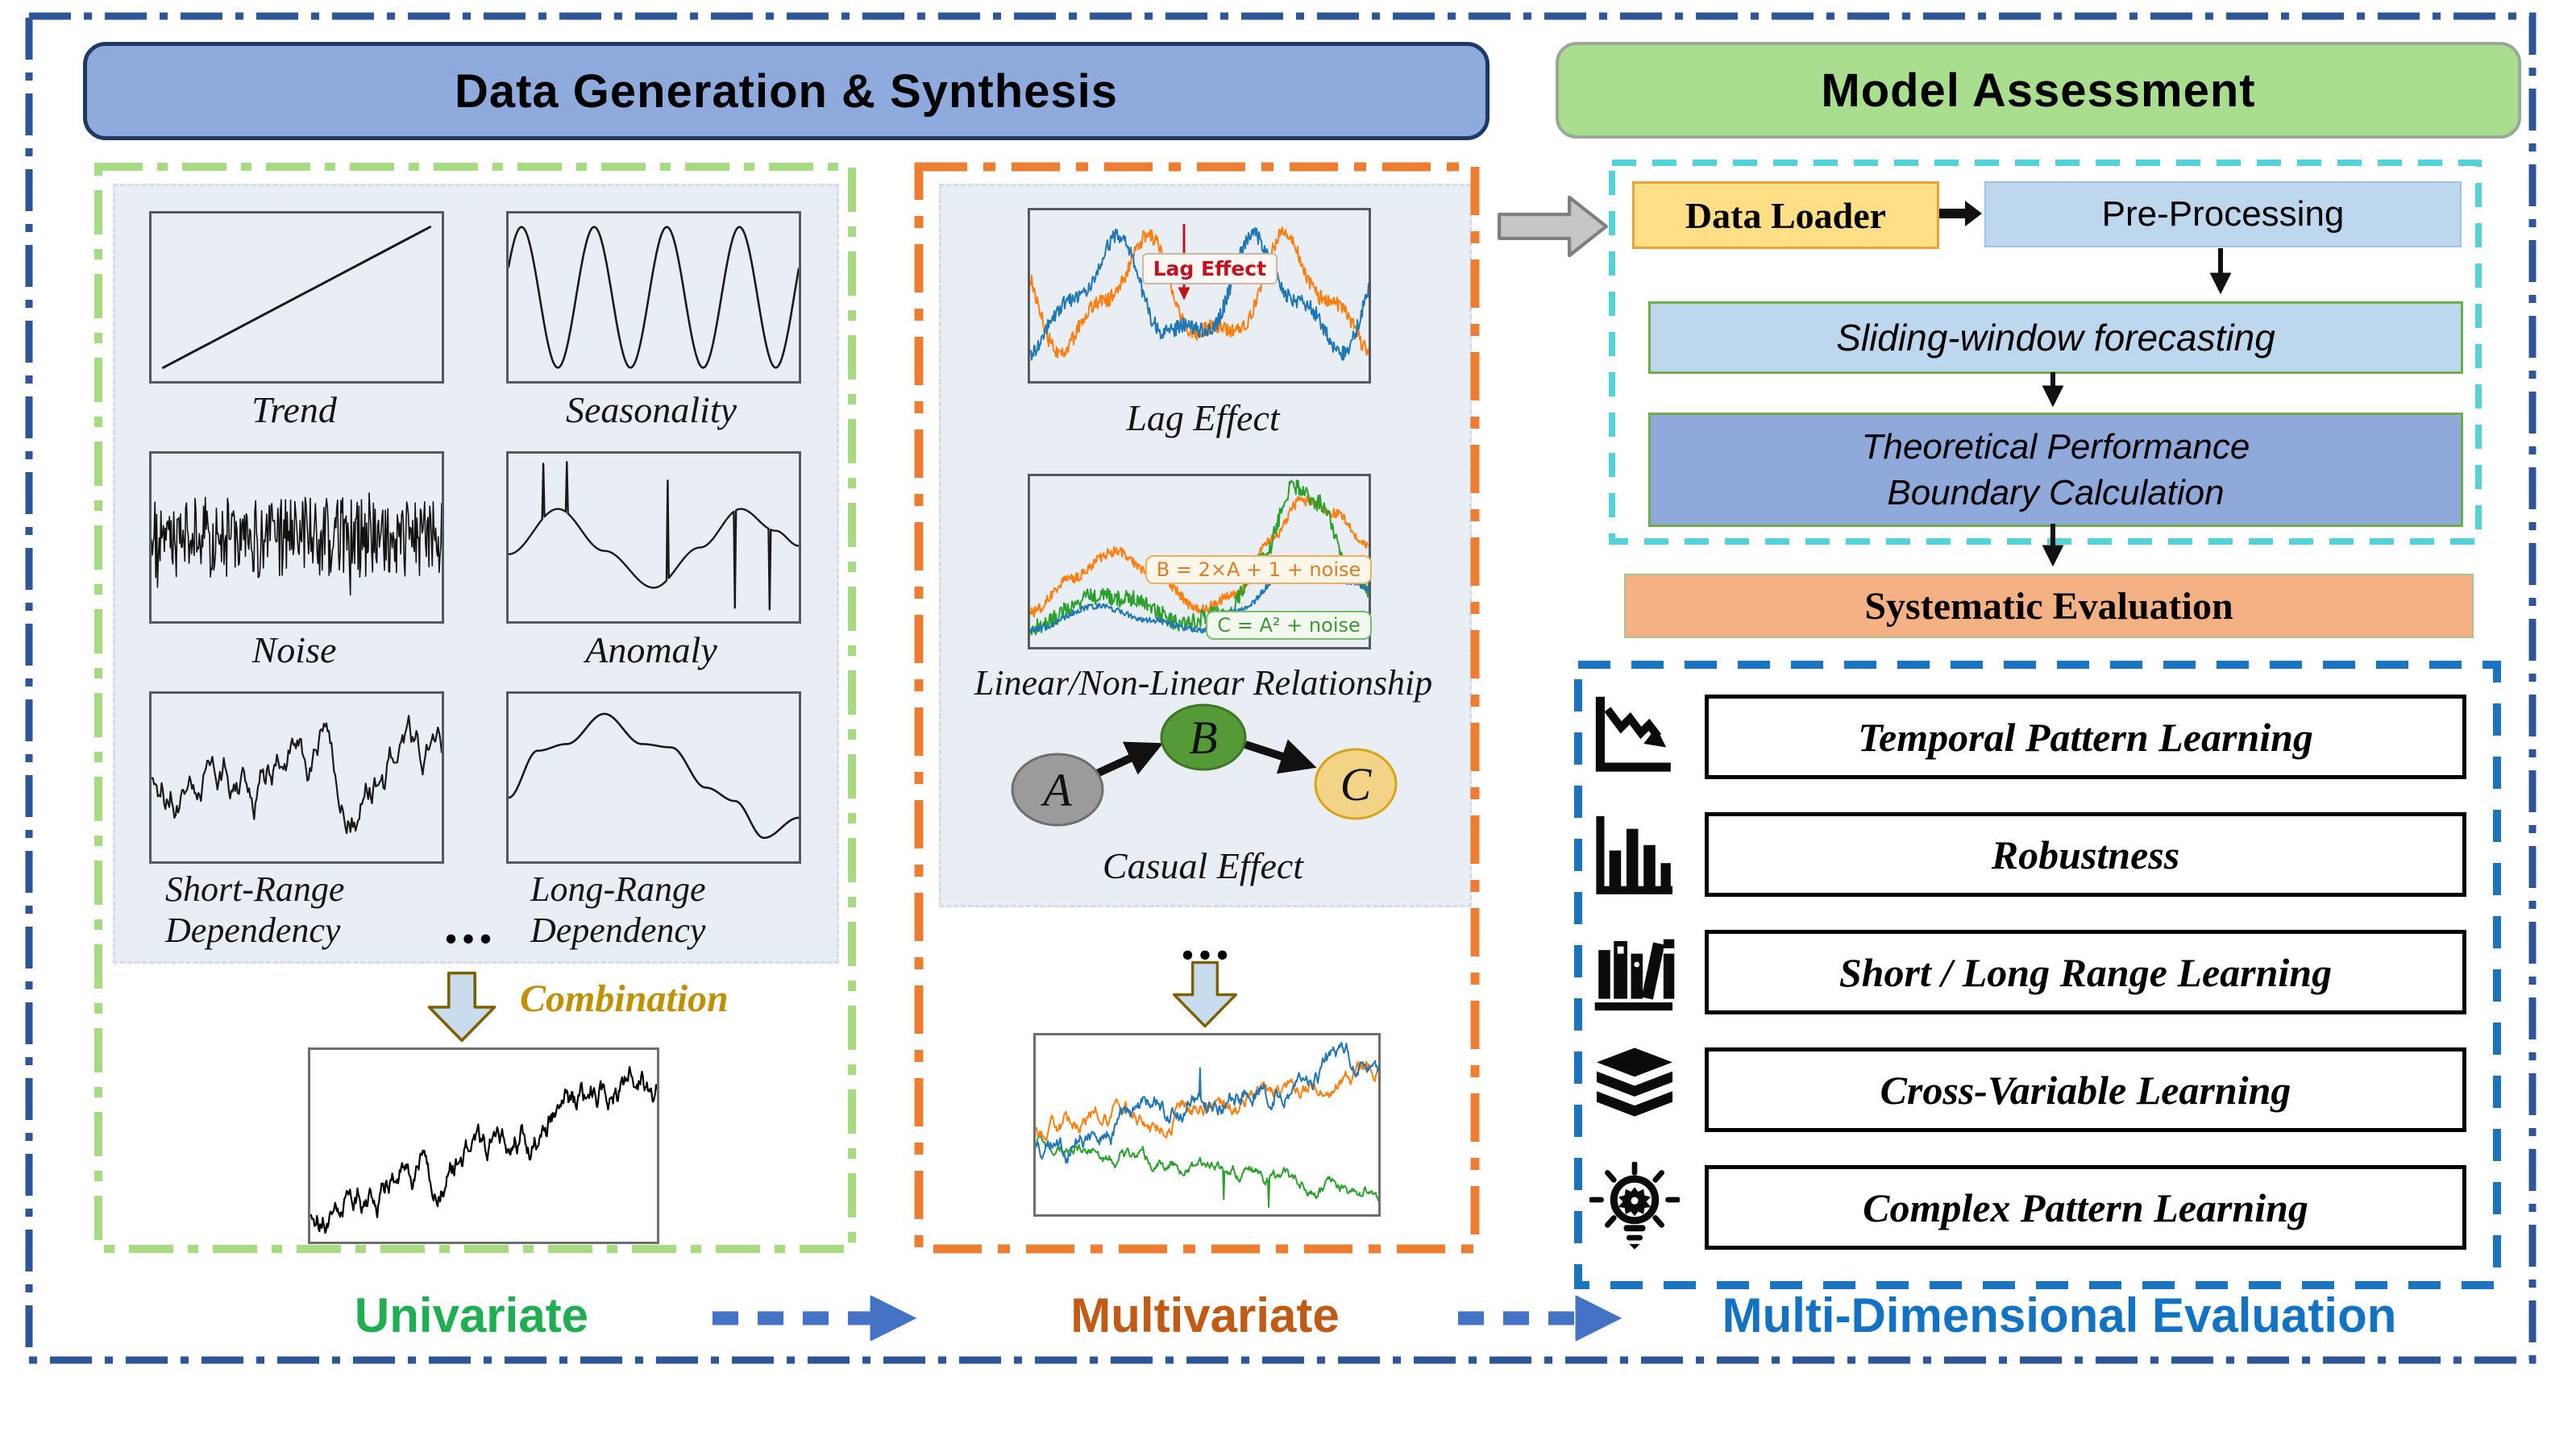 This screenshot has width=2576, height=1431. I want to click on theoretical-down-arrow-icon, so click(2052, 546).